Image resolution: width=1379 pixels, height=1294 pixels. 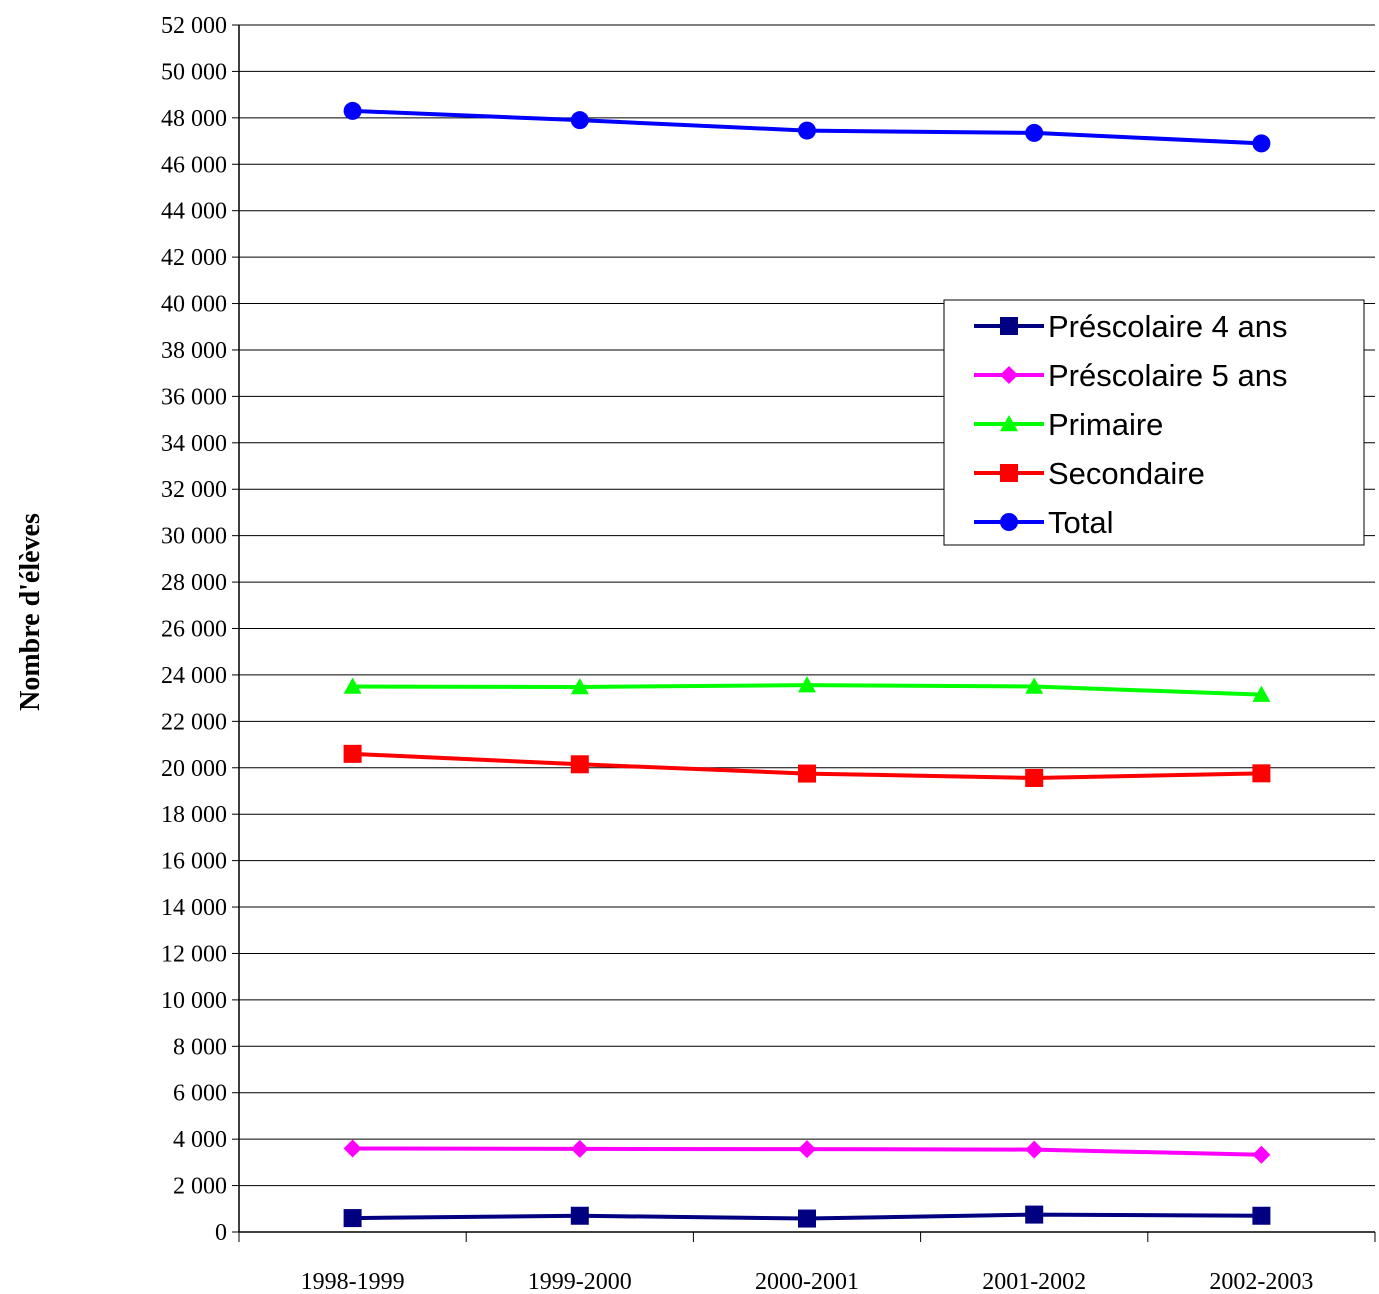 What do you see at coordinates (353, 1281) in the screenshot?
I see `x-tick-label: 1998-1999` at bounding box center [353, 1281].